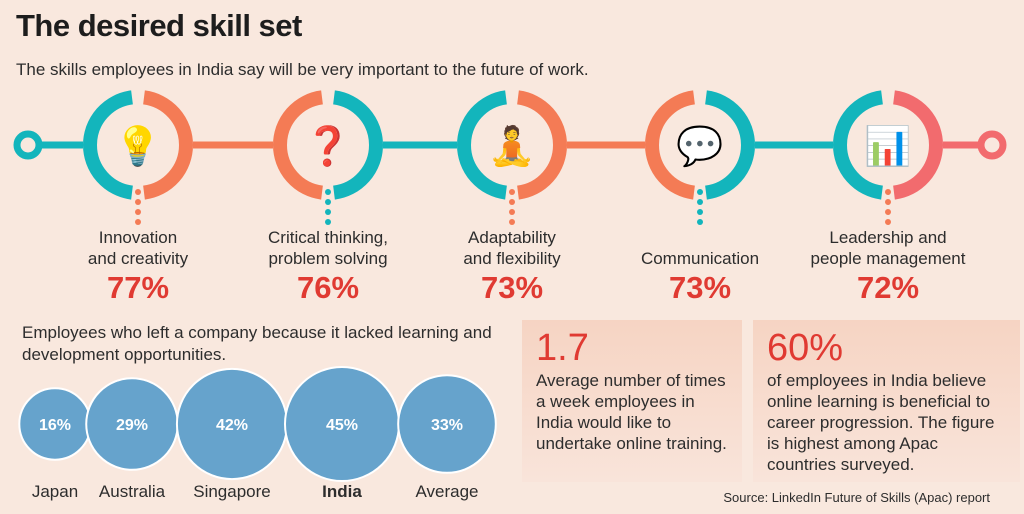  Describe the element at coordinates (232, 491) in the screenshot. I see `bubble-label-singapore: Singapore` at that location.